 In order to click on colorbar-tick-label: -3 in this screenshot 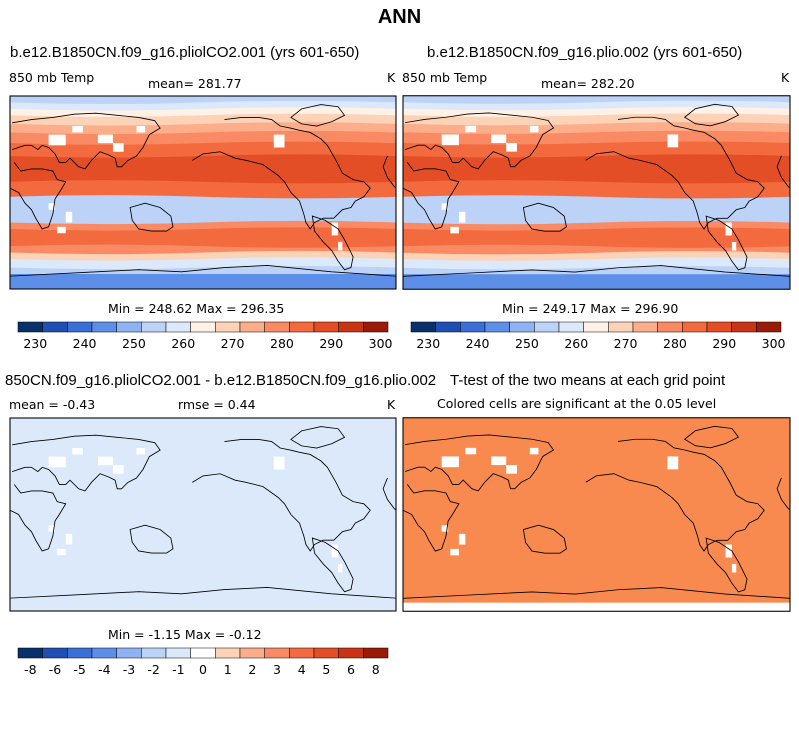, I will do `click(129, 669)`.